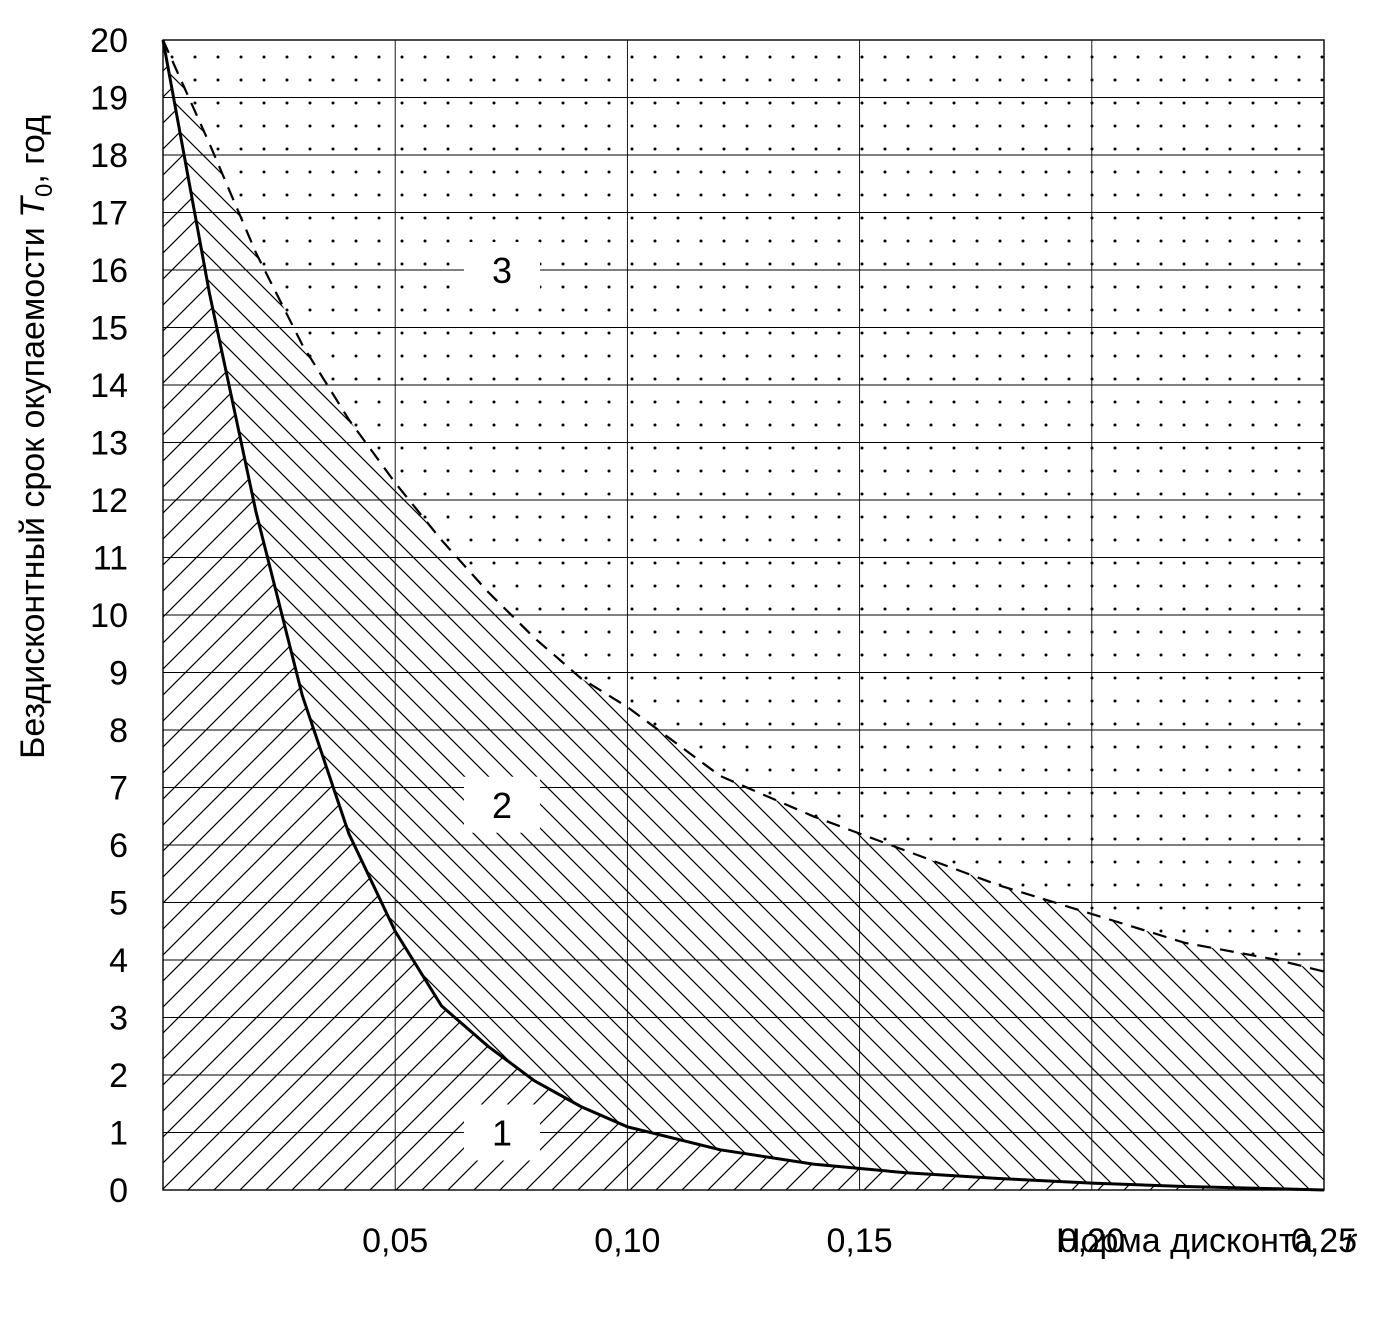 The image size is (1391, 1324). Describe the element at coordinates (502, 701) in the screenshot. I see `region-labels: 1 2 3` at that location.